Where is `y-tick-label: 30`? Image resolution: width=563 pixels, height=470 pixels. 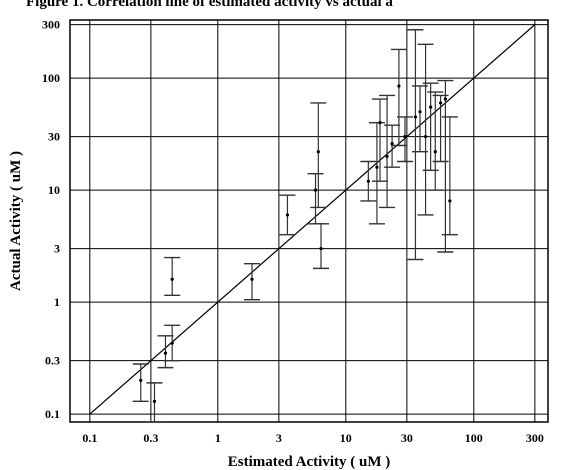
y-tick-label: 30 is located at coordinates (54, 137).